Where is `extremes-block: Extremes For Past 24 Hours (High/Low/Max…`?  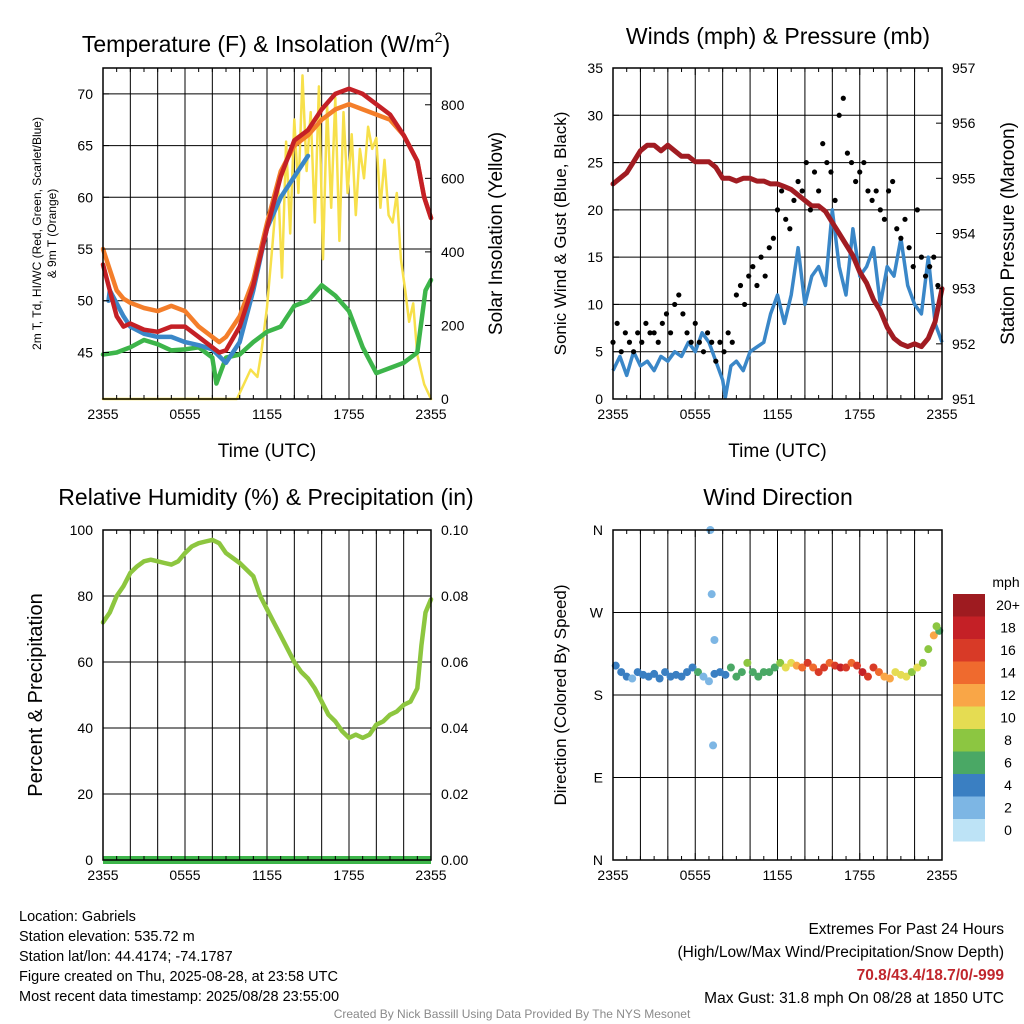 extremes-block: Extremes For Past 24 Hours (High/Low/Max… is located at coordinates (841, 964).